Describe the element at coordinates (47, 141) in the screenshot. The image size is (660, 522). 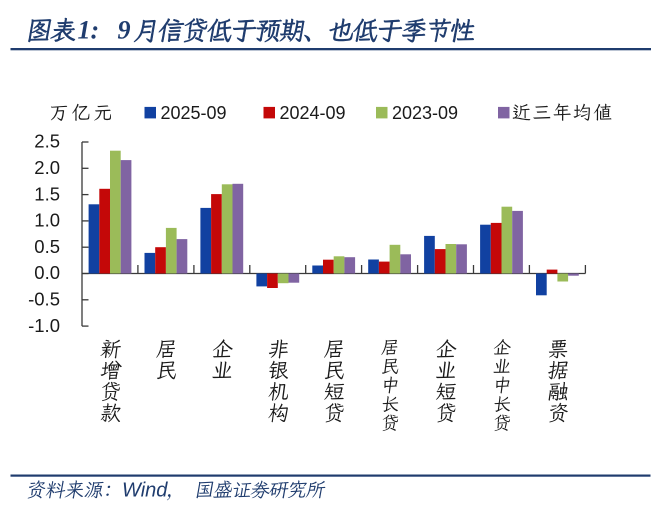
I see `svg-text: 2.5` at that location.